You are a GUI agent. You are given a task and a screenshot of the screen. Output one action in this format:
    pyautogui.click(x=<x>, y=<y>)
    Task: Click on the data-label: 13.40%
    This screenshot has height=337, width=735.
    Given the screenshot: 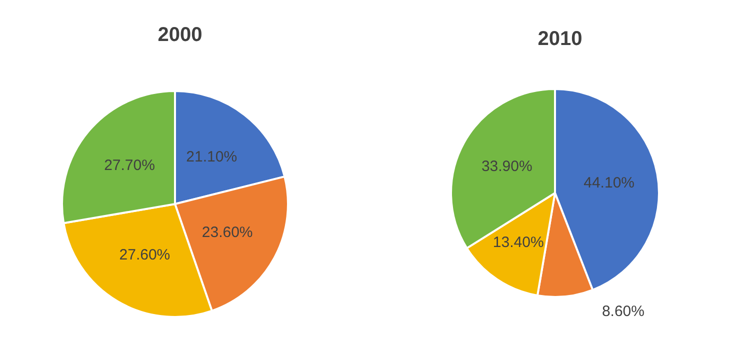 What is the action you would take?
    pyautogui.click(x=518, y=243)
    